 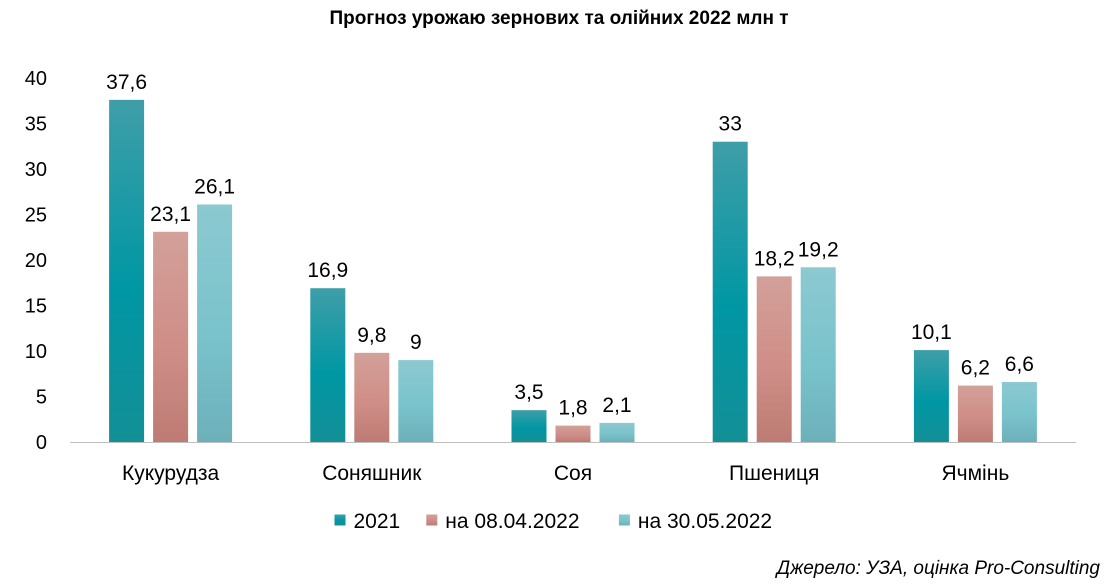 What do you see at coordinates (616, 405) in the screenshot?
I see `data-label: 2,1` at bounding box center [616, 405].